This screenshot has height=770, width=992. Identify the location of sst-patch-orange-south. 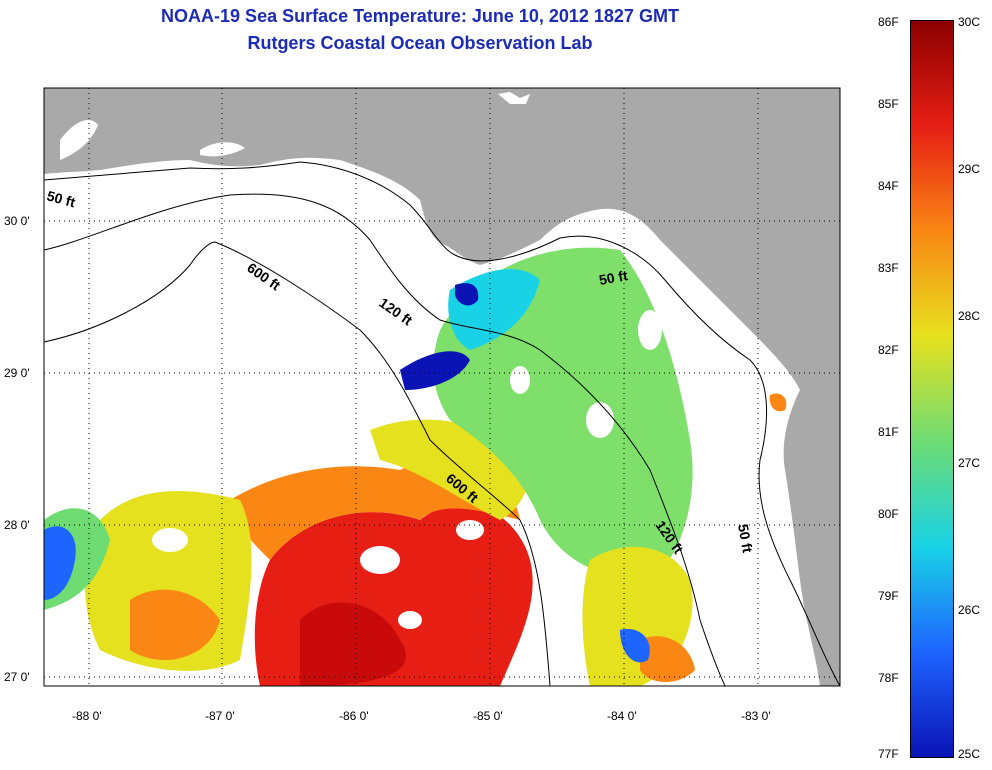
(667, 659).